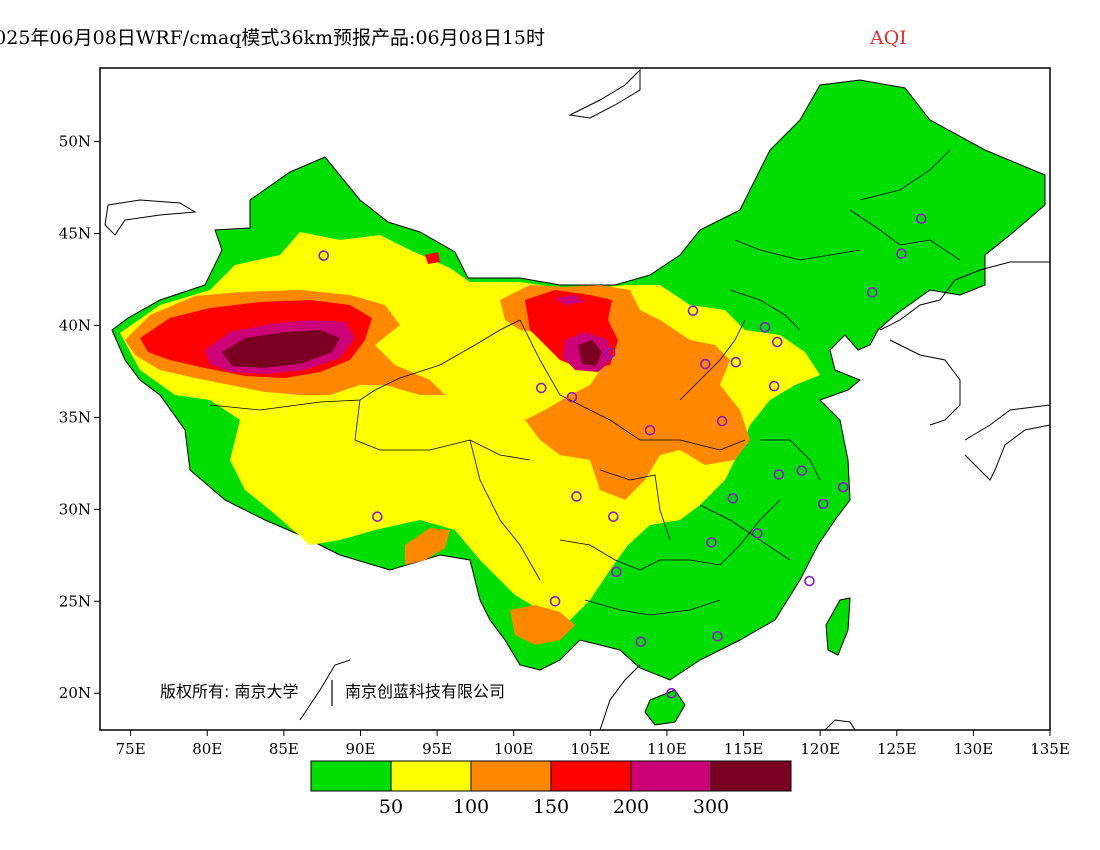 The height and width of the screenshot is (850, 1100). I want to click on map-title-variable: AQI, so click(888, 38).